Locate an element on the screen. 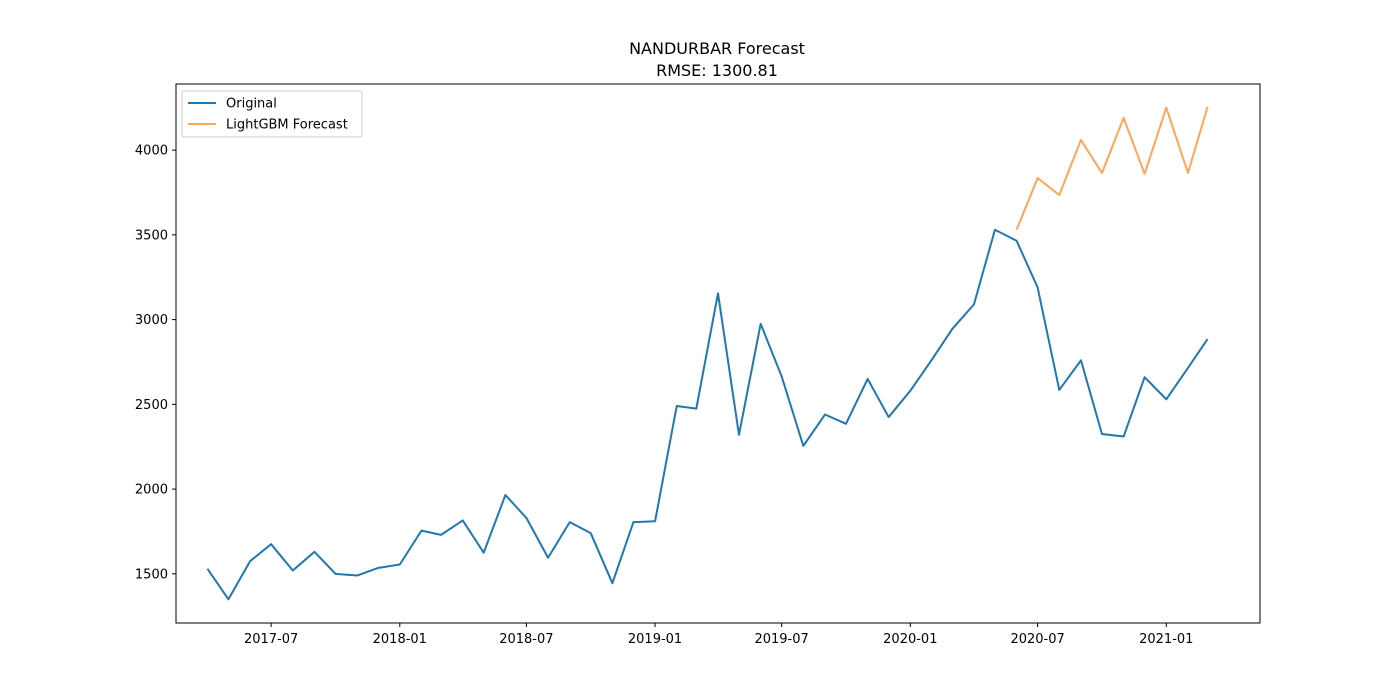 The width and height of the screenshot is (1400, 700). series-line-forecast is located at coordinates (1112, 168).